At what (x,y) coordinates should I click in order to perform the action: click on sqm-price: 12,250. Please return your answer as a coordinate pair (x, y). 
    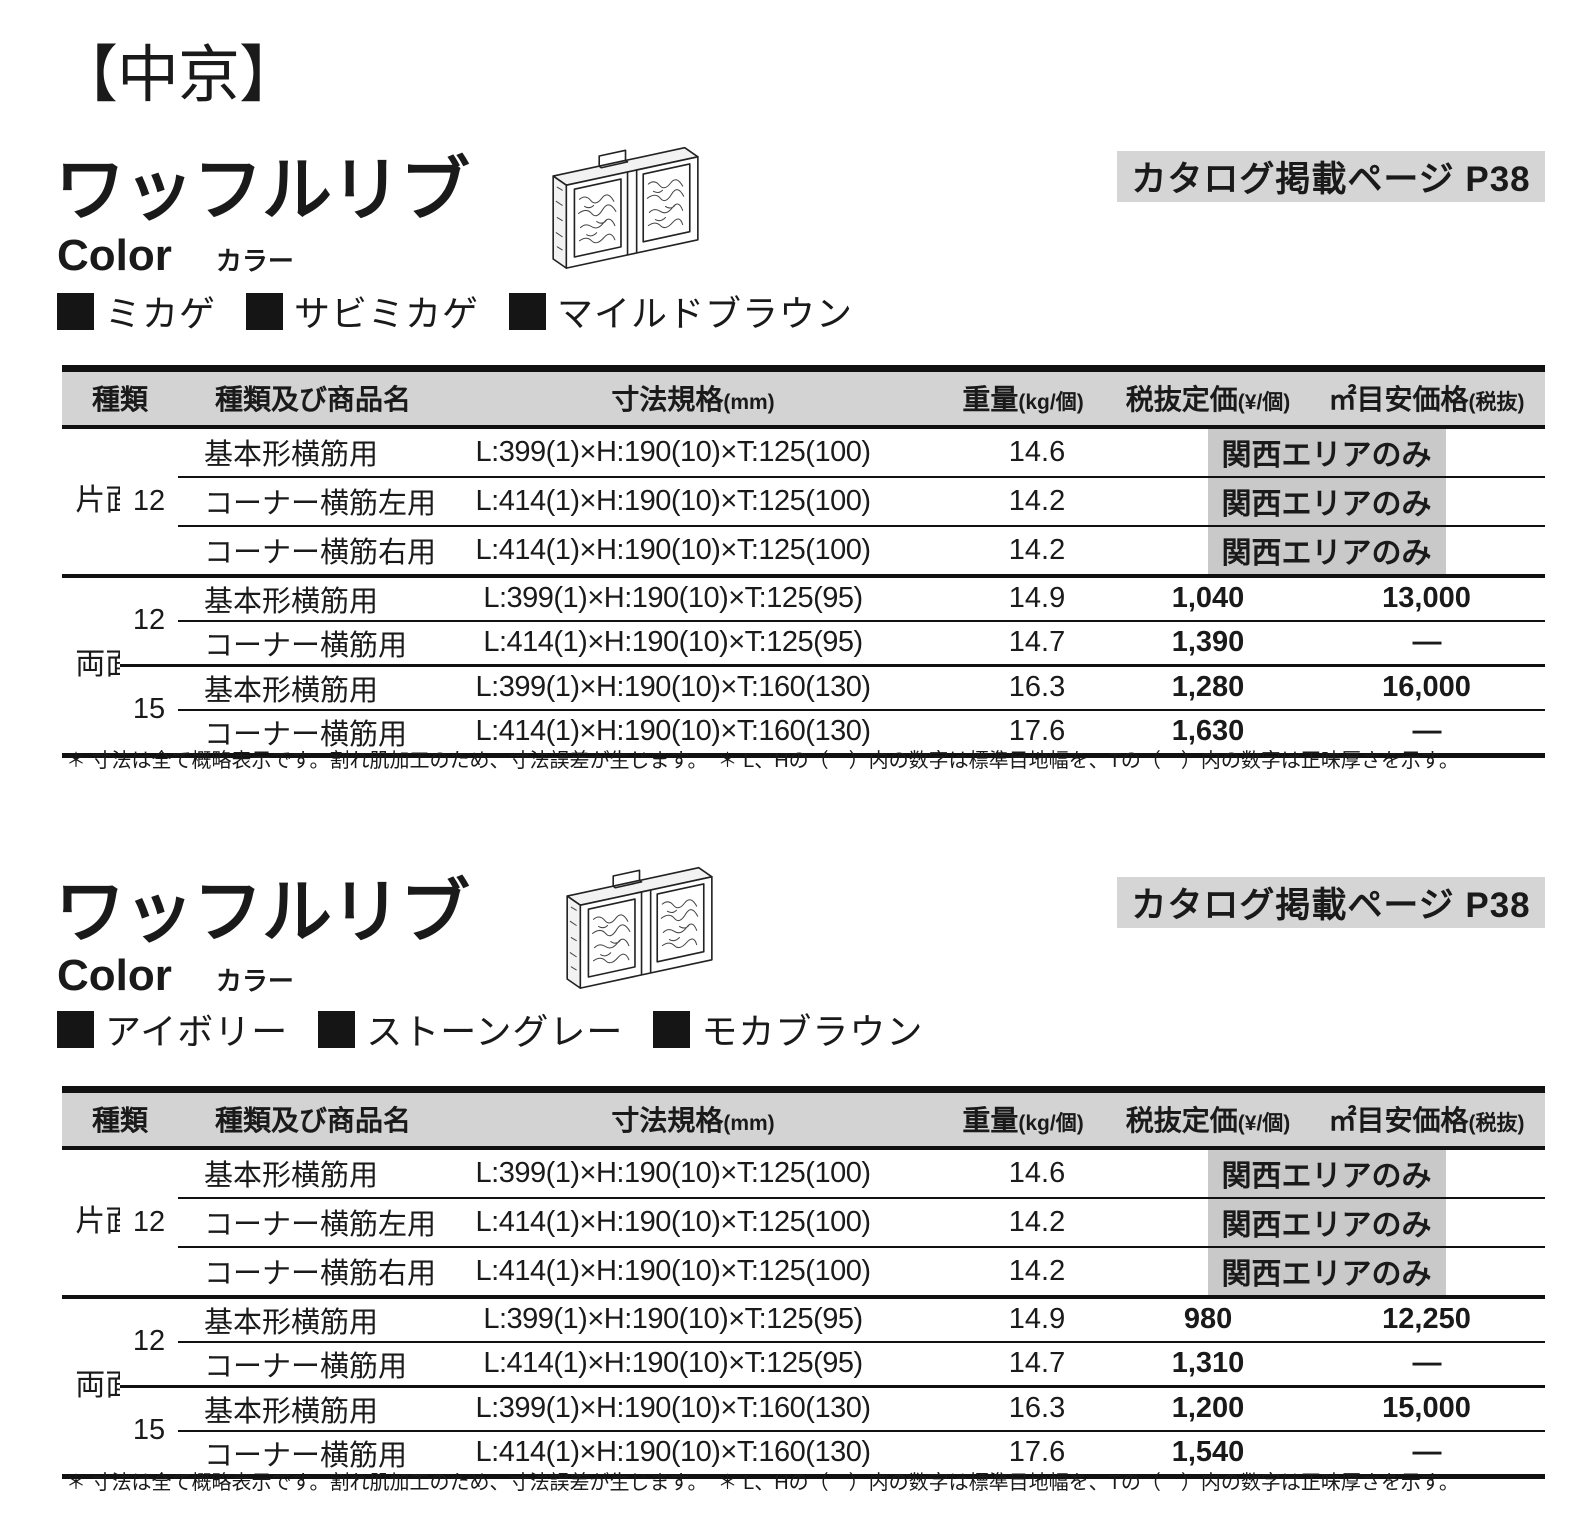
    Looking at the image, I should click on (1427, 1318).